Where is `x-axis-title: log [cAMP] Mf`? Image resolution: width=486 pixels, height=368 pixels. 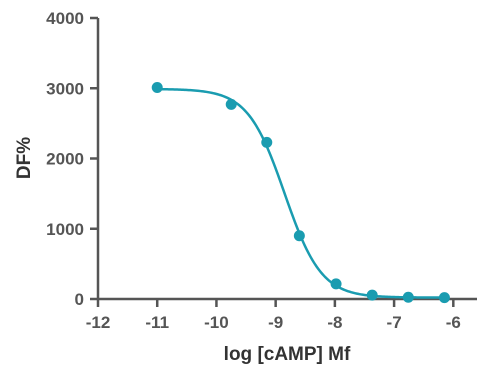
x-axis-title: log [cAMP] Mf is located at coordinates (287, 354).